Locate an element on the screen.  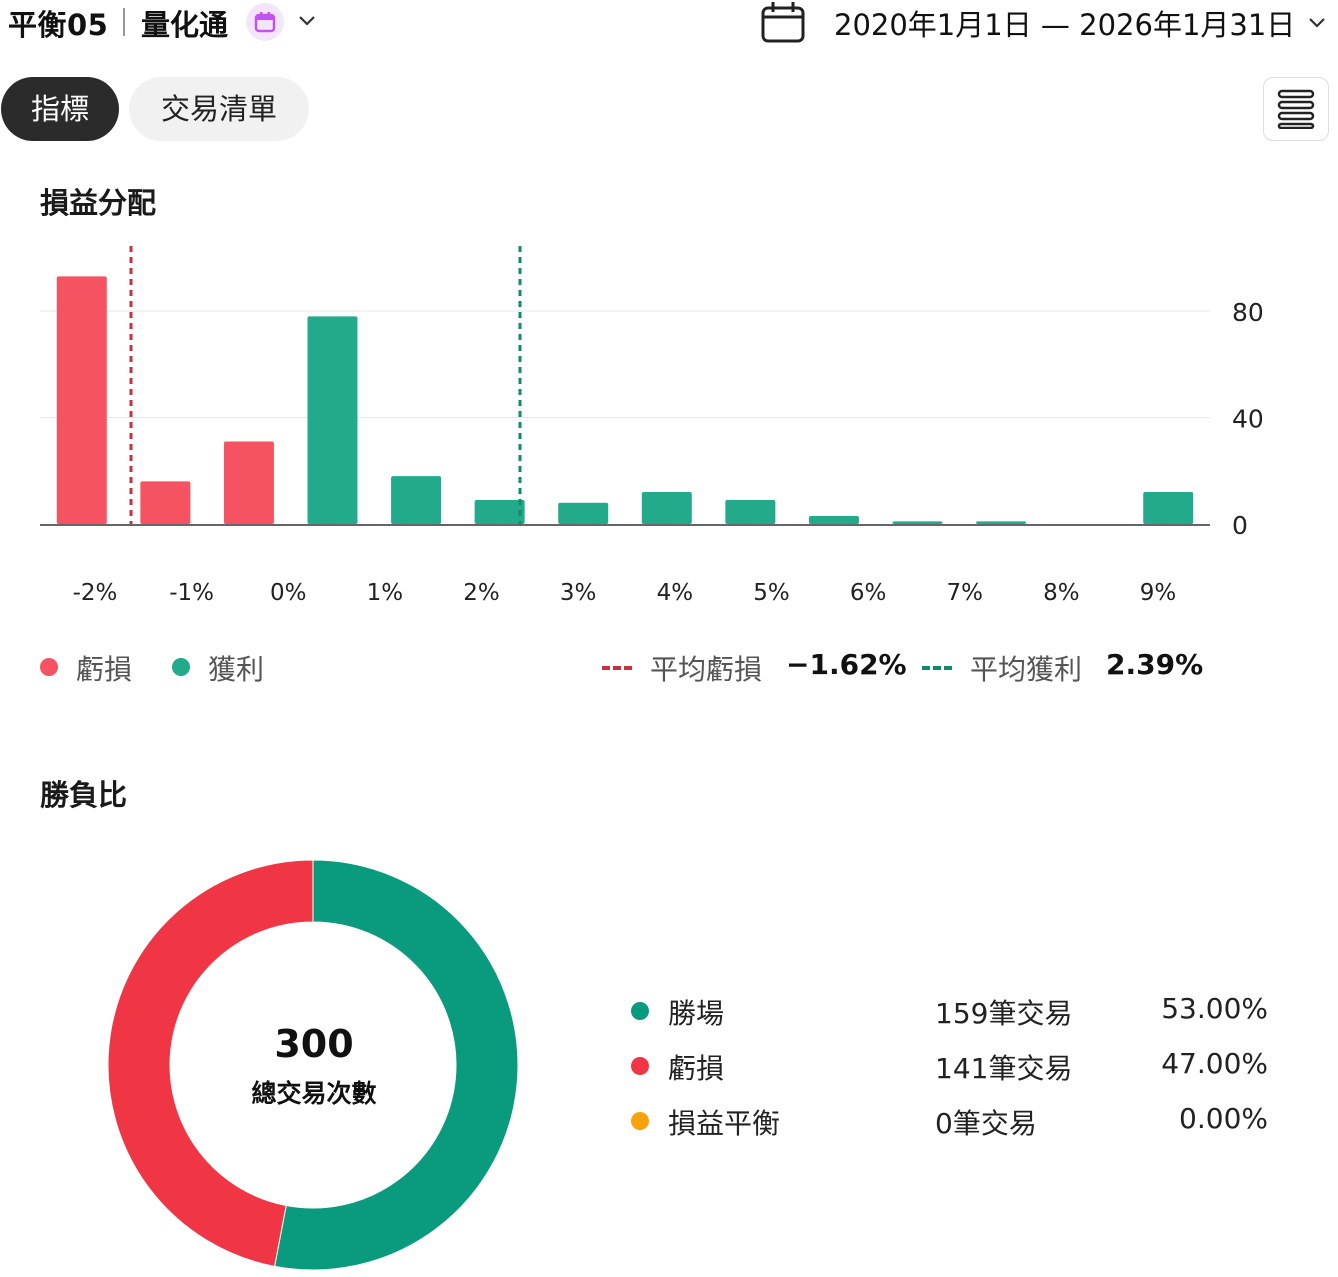
avg-loss-legend-line is located at coordinates (617, 668).